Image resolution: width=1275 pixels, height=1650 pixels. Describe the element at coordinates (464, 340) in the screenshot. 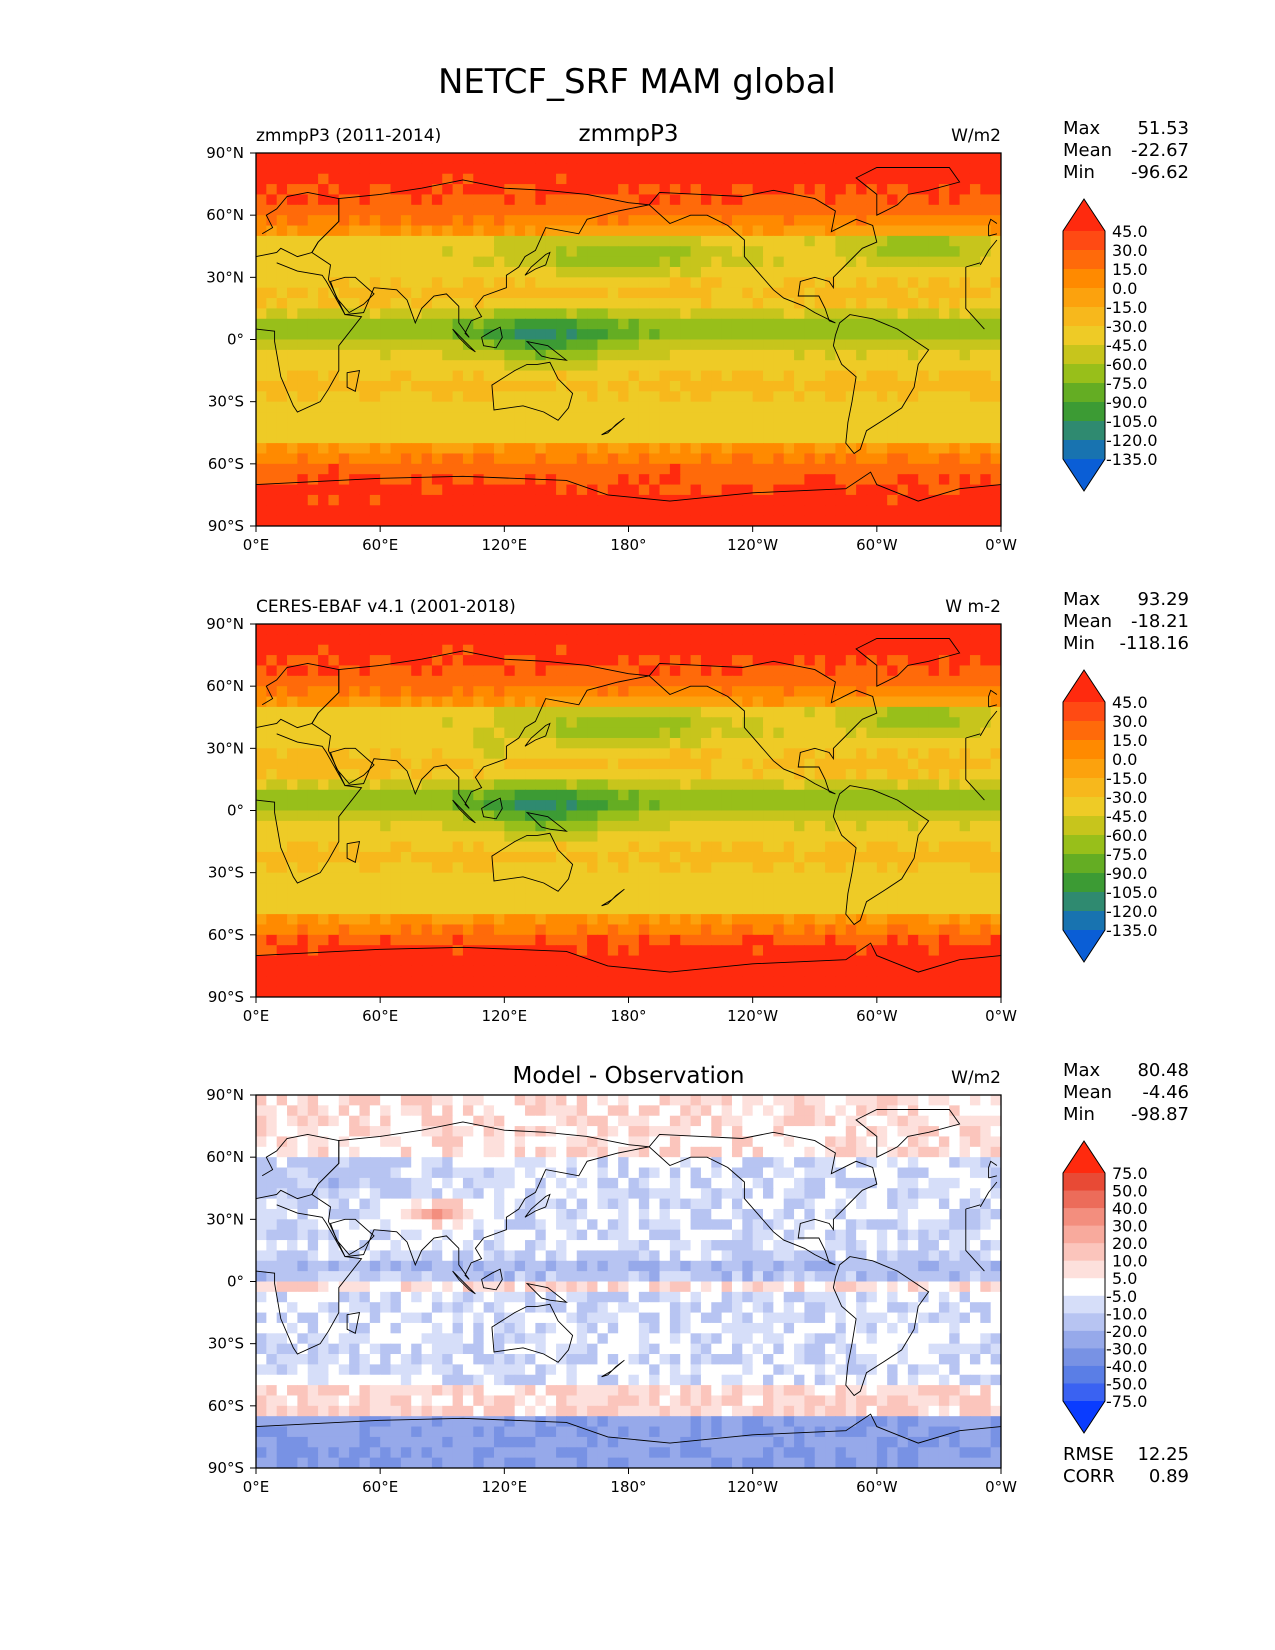

I see `coastline-sumatra` at that location.